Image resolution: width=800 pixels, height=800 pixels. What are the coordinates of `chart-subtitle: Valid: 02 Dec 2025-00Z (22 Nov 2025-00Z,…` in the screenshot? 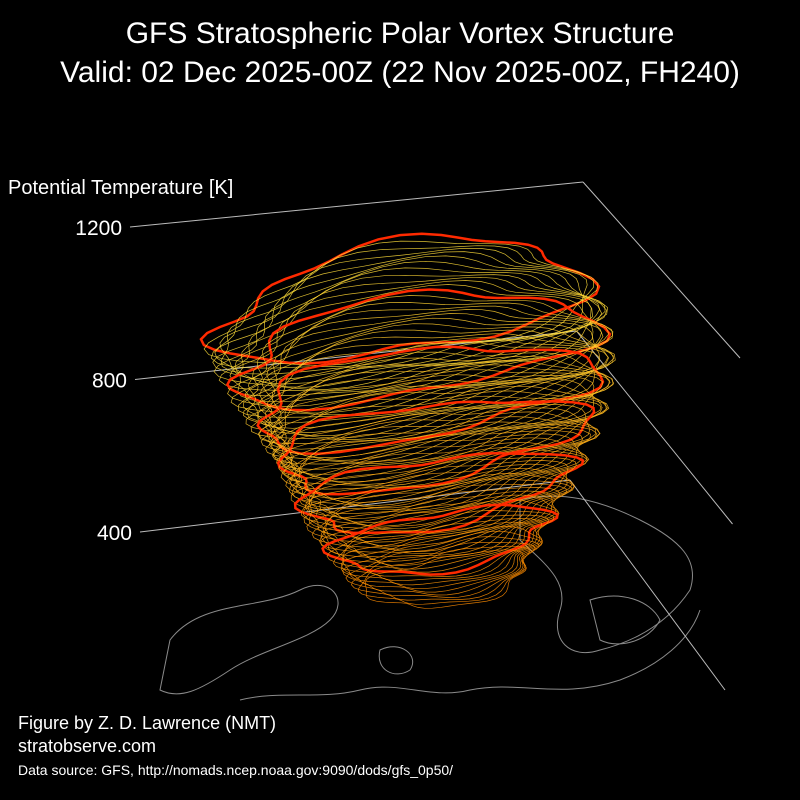 It's located at (400, 72).